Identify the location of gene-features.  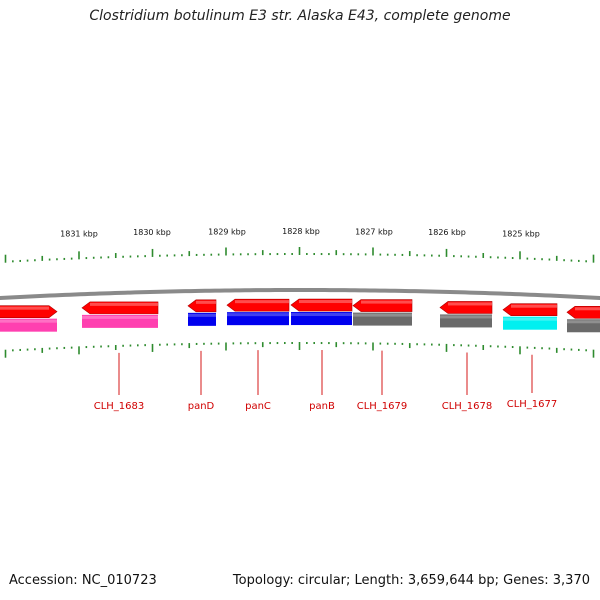
(300, 315).